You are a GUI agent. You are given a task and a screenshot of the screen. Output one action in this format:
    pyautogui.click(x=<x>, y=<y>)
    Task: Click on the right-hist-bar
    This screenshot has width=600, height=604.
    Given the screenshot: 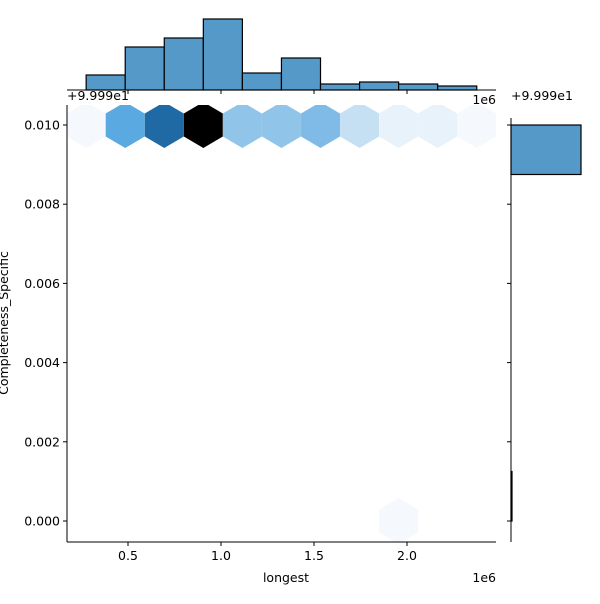 What is the action you would take?
    pyautogui.click(x=546, y=150)
    